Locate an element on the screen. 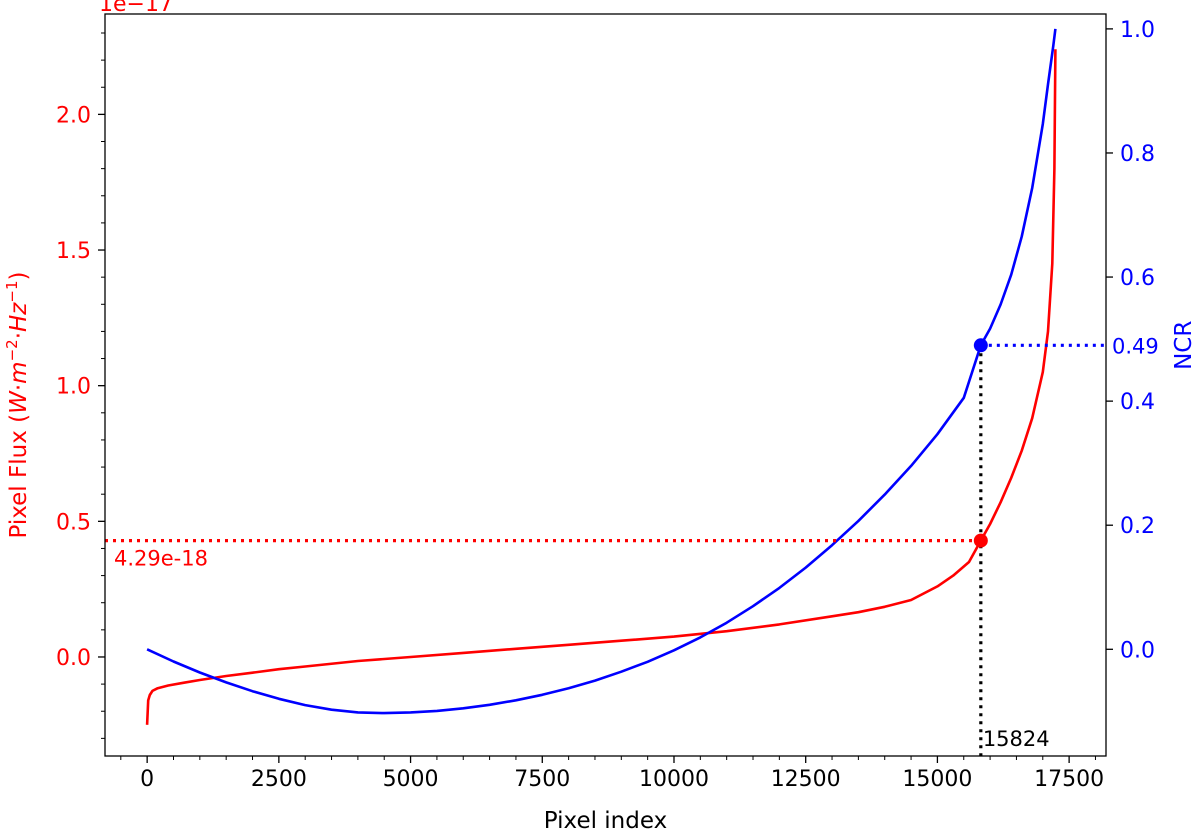  y-right-tick-label: 0.8 is located at coordinates (1137, 154).